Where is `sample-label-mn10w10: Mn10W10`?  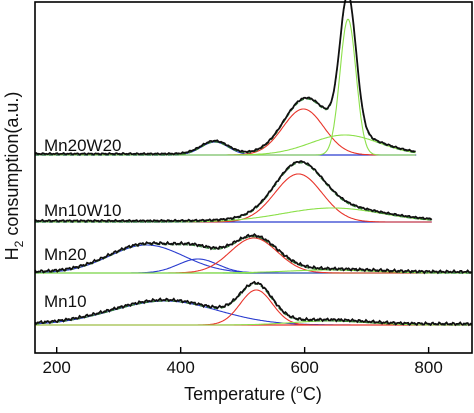 sample-label-mn10w10: Mn10W10 is located at coordinates (82, 210).